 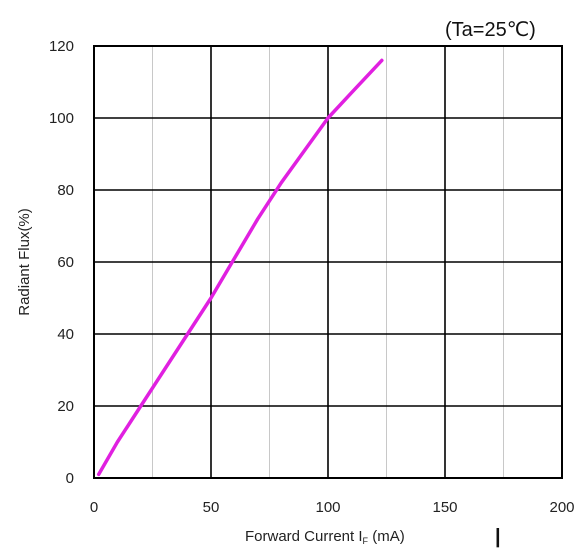 I want to click on x-tick-label: 50, so click(x=211, y=507).